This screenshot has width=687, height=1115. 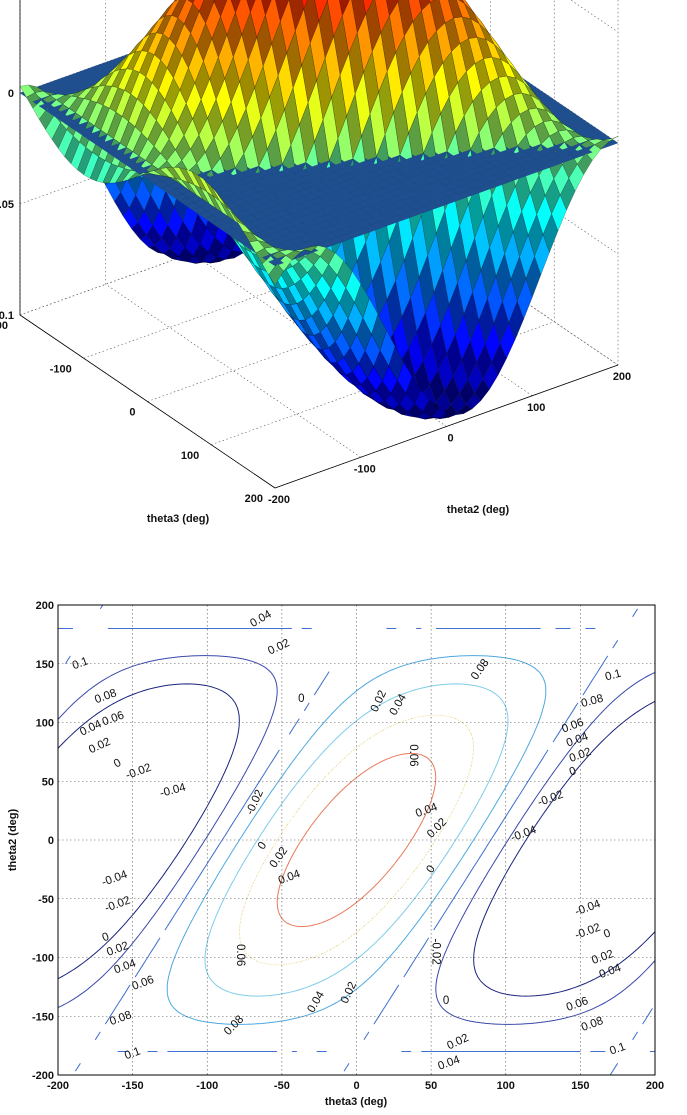 I want to click on surface-z-tick-label: -0.1, so click(x=7, y=316).